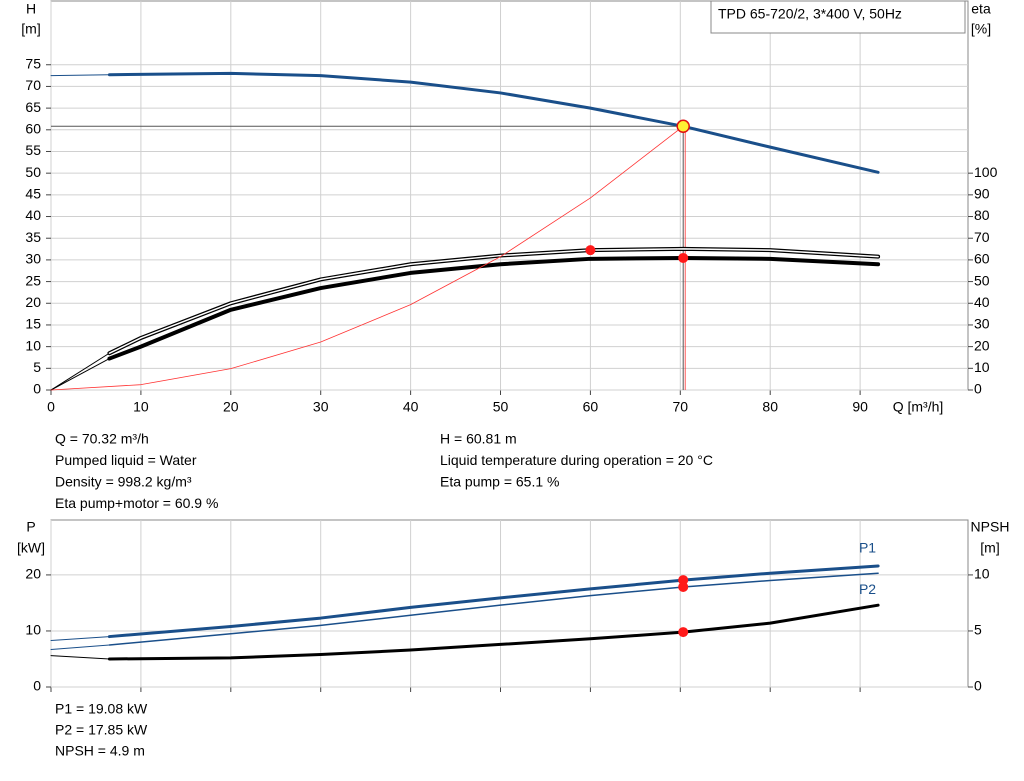 This screenshot has width=1024, height=781. I want to click on y-axis-unit: [m], so click(30, 29).